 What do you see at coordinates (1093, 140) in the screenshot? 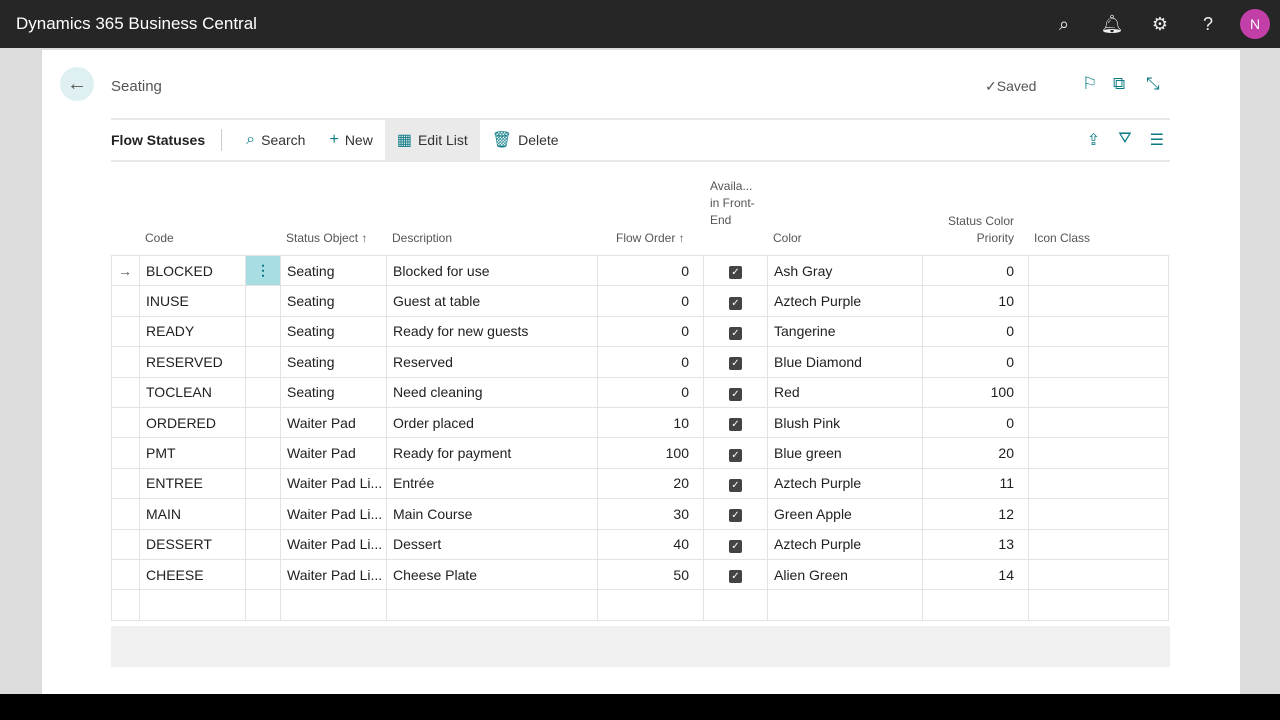
I see `share-icon: ⇪` at bounding box center [1093, 140].